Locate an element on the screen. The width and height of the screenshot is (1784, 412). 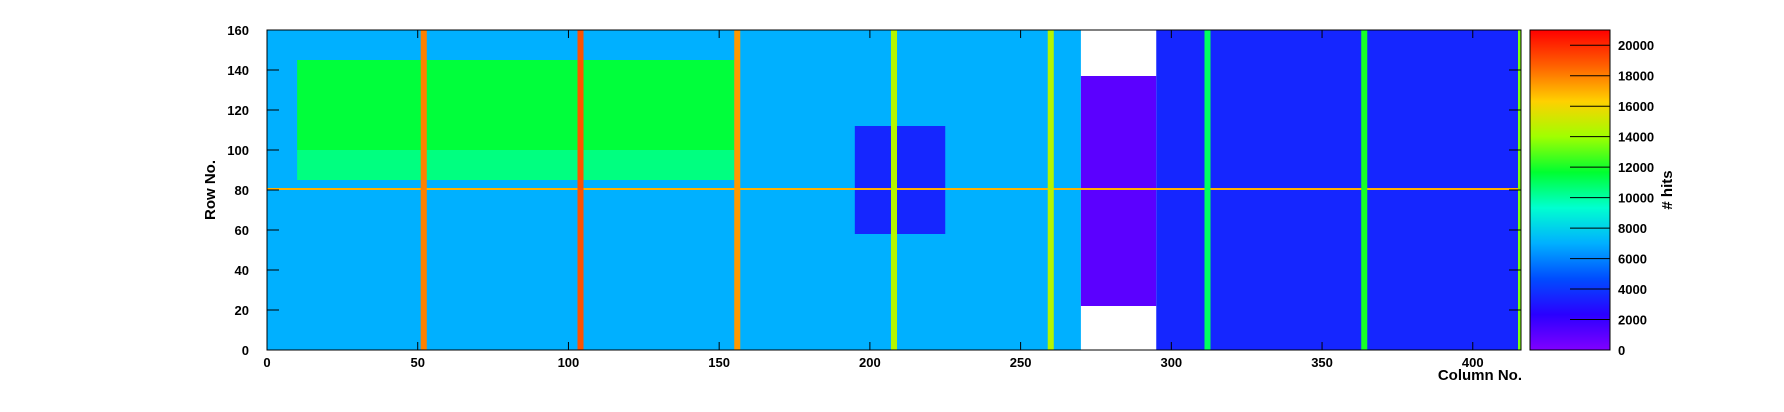
palette-tick-label: 4000 is located at coordinates (1632, 289).